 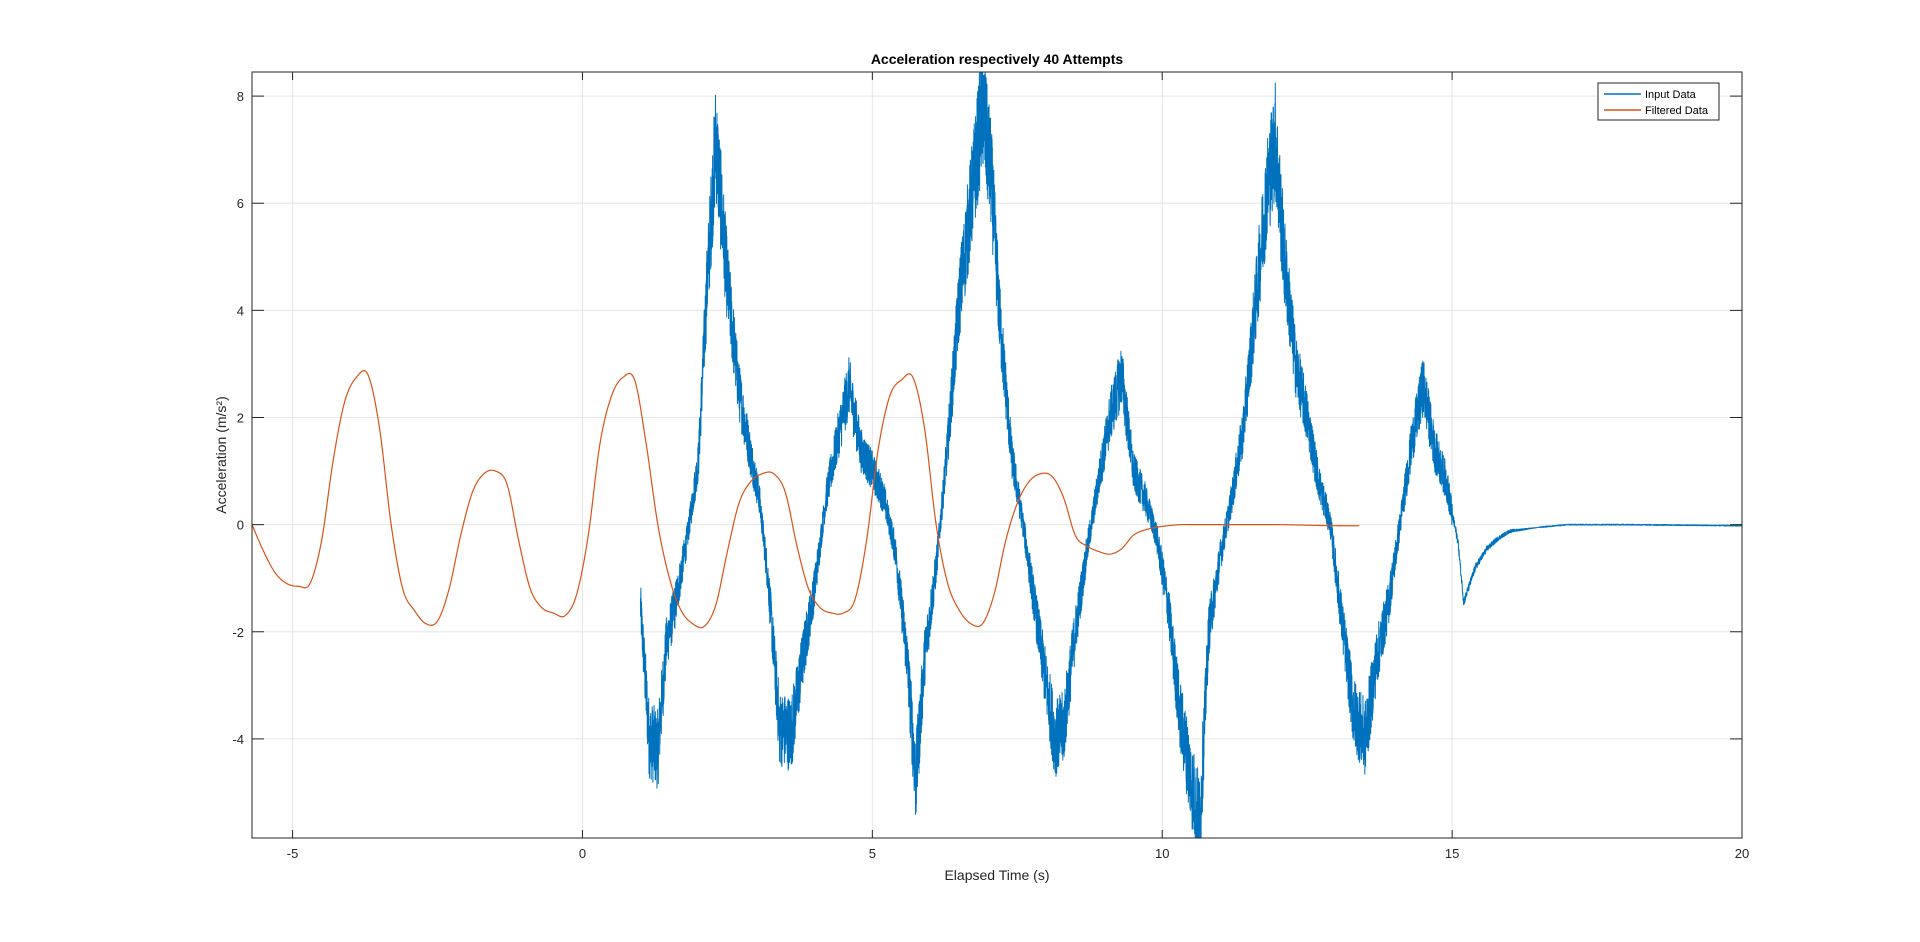 I want to click on y-tick-label: 4, so click(x=240, y=310).